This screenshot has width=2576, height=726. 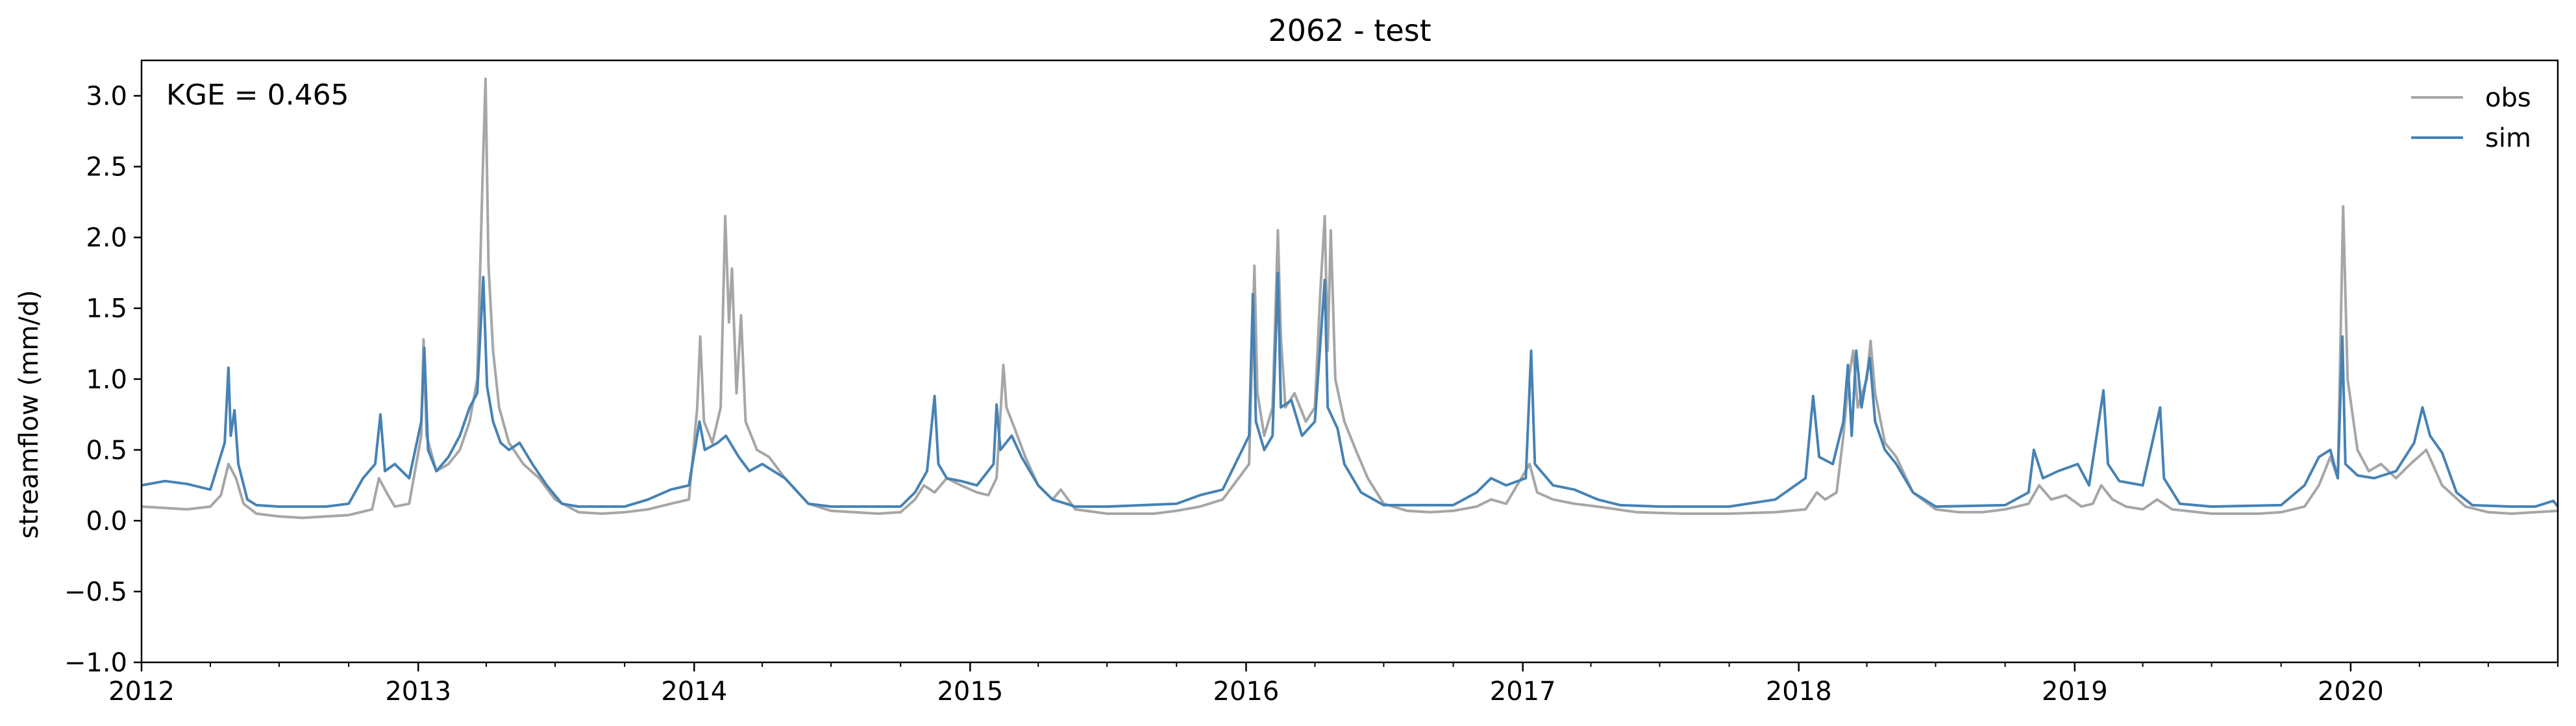 I want to click on y-tick-label: 3.0, so click(x=106, y=97).